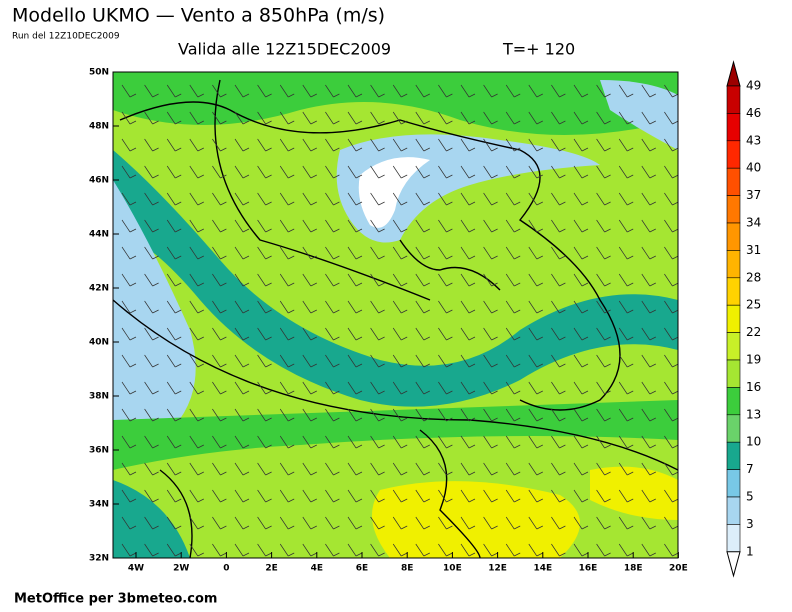 Image resolution: width=792 pixels, height=612 pixels. Describe the element at coordinates (753, 86) in the screenshot. I see `colorbar-label: 49` at that location.